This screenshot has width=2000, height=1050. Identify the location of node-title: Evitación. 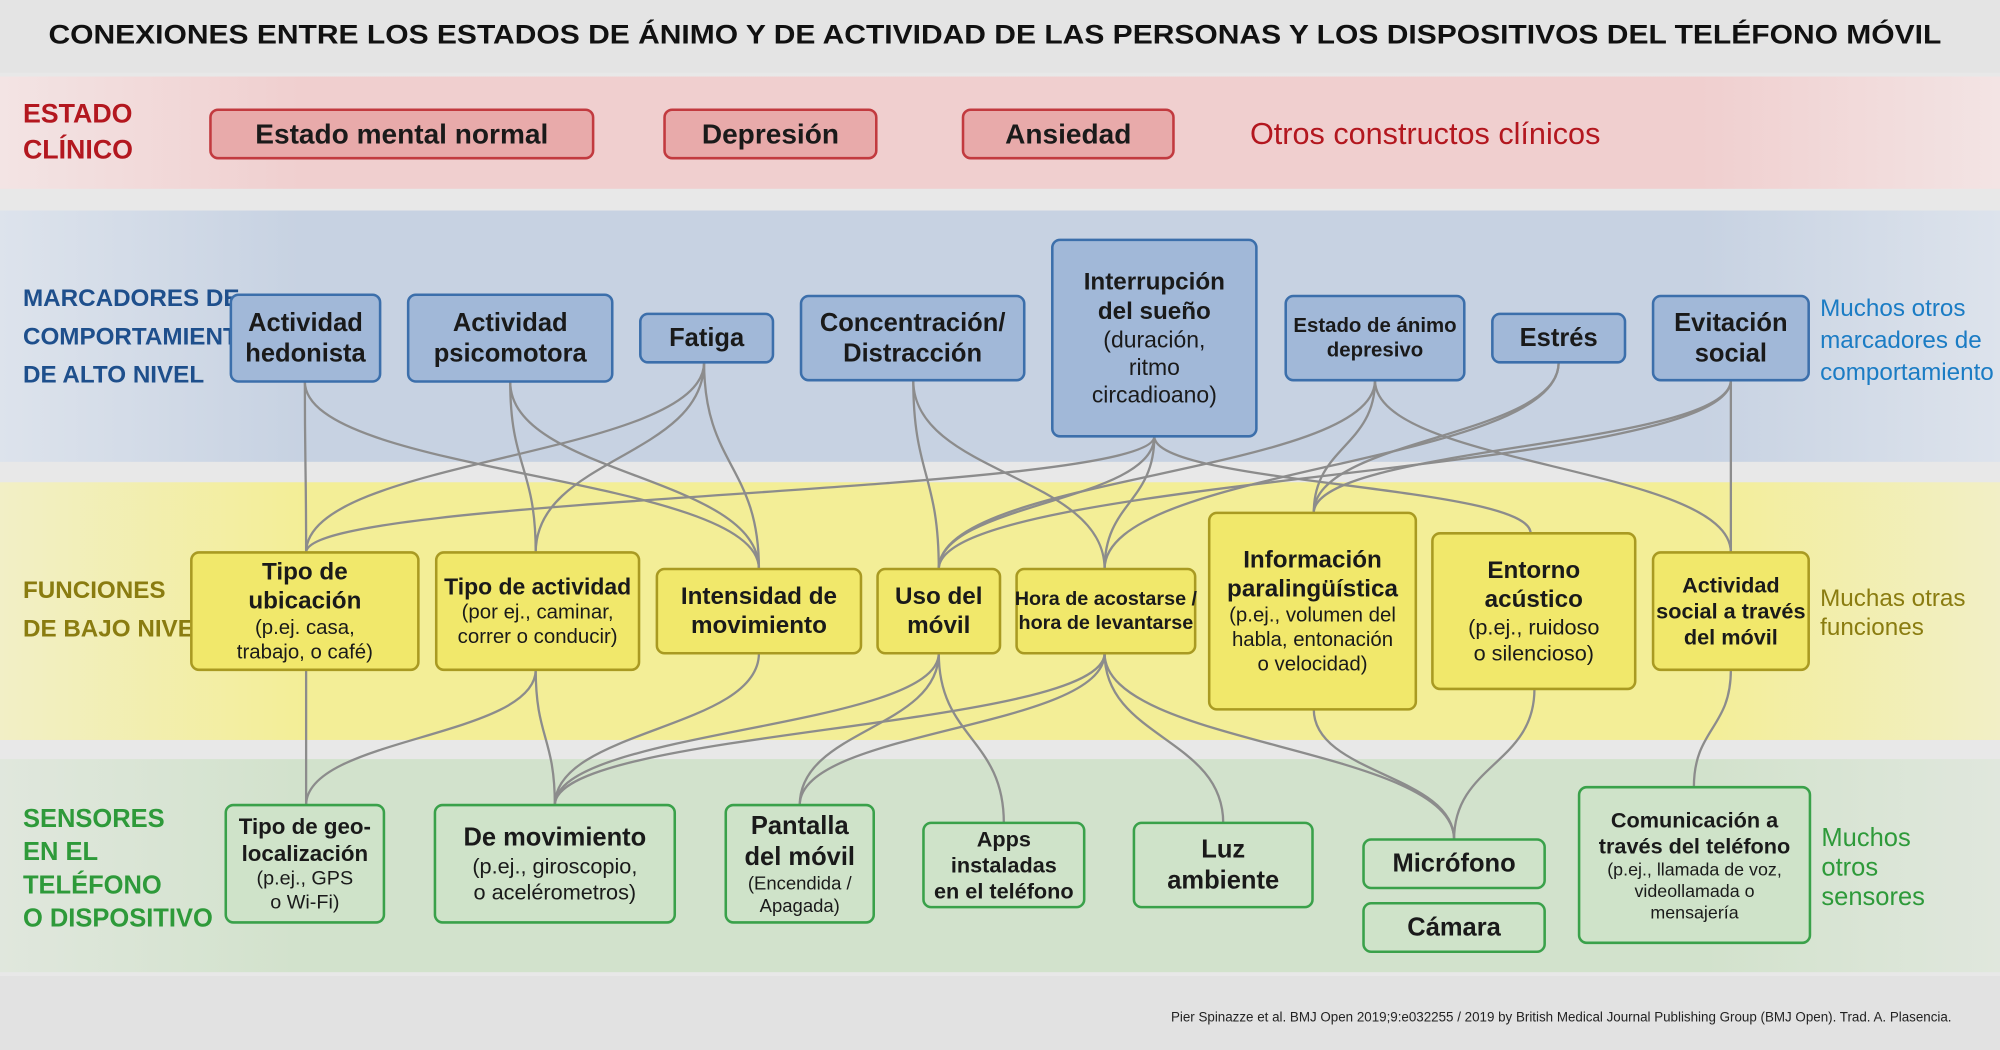
(1730, 323).